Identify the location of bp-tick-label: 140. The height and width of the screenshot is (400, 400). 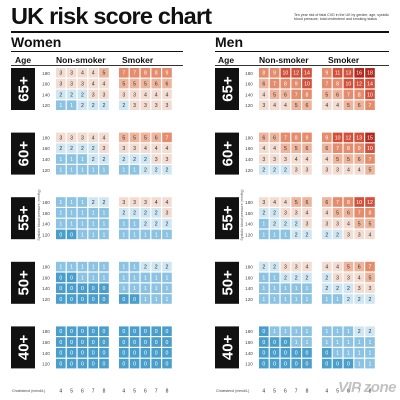
(249, 288).